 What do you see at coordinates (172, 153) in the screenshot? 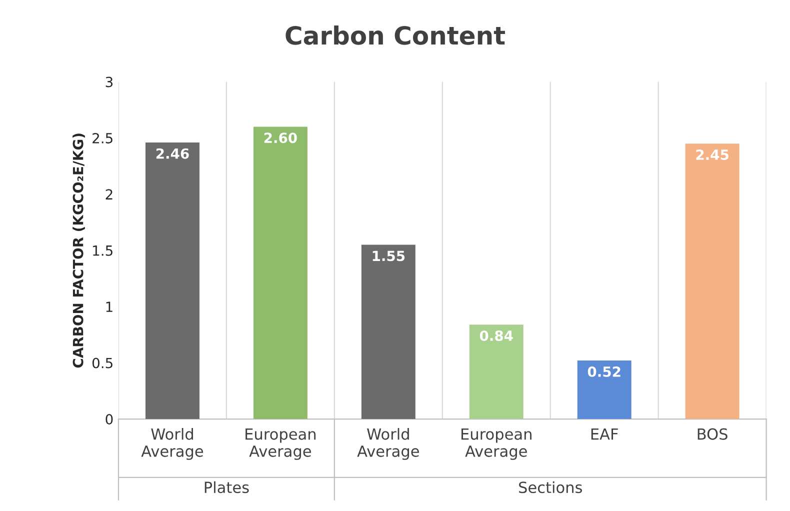
I see `data-label: 2.46` at bounding box center [172, 153].